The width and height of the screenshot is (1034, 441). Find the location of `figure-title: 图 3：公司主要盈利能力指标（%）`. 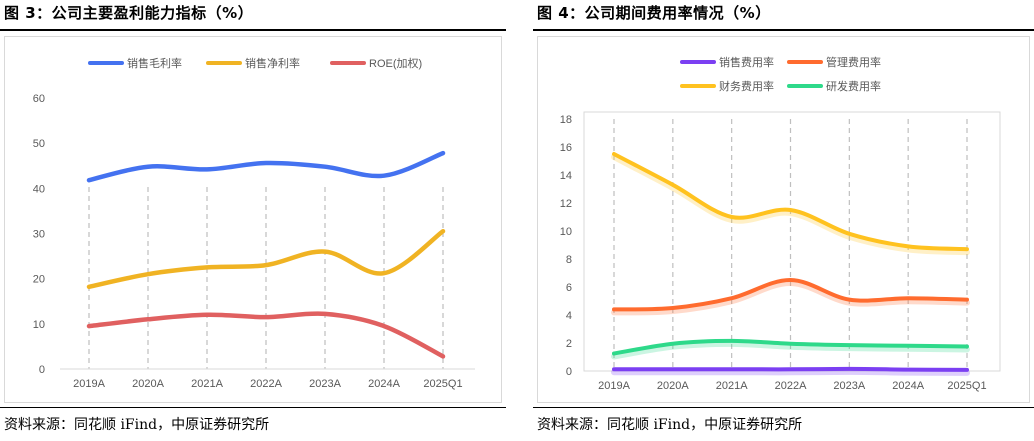

figure-title: 图 3：公司主要盈利能力指标（%） is located at coordinates (129, 13).